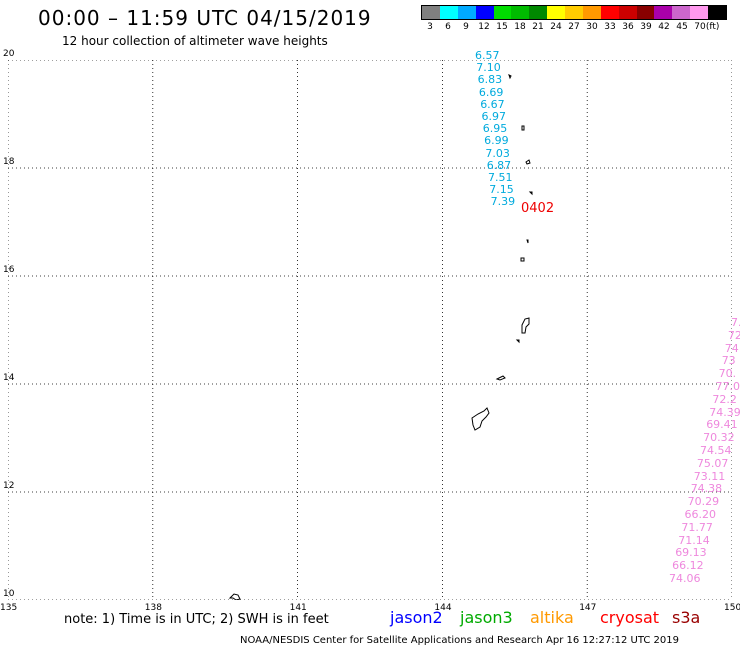  Describe the element at coordinates (480, 419) in the screenshot. I see `island-guam` at that location.